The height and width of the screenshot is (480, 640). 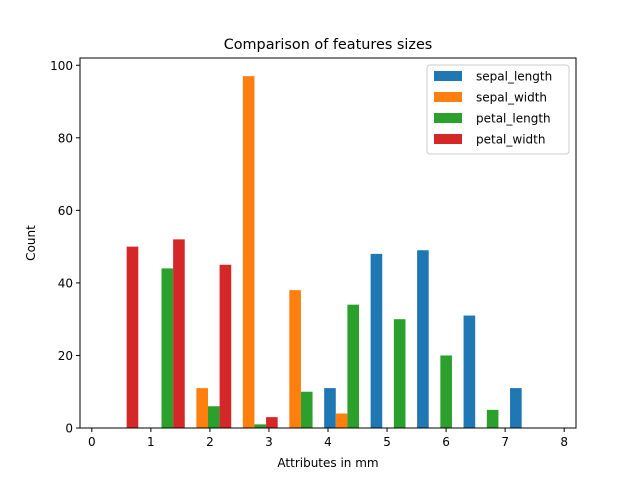 I want to click on x-tick-label: 4, so click(x=328, y=442).